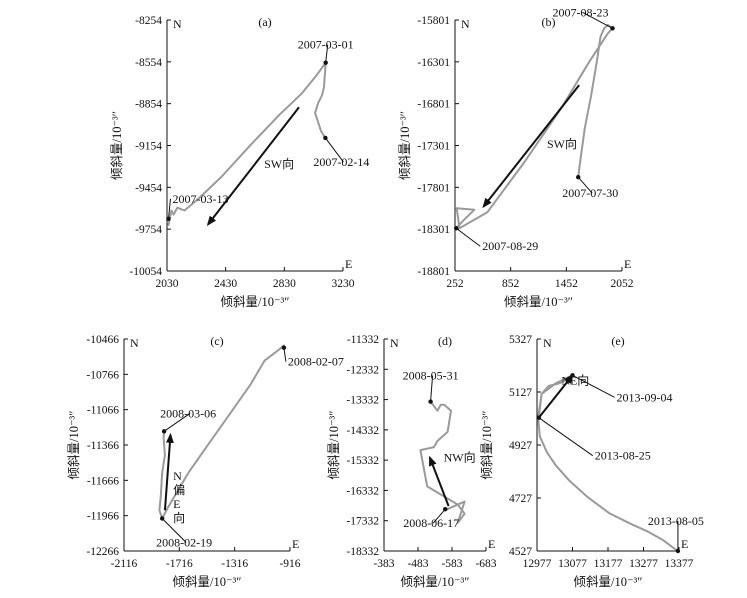 The image size is (747, 598). Describe the element at coordinates (362, 522) in the screenshot. I see `y-tick-label: -17332` at that location.